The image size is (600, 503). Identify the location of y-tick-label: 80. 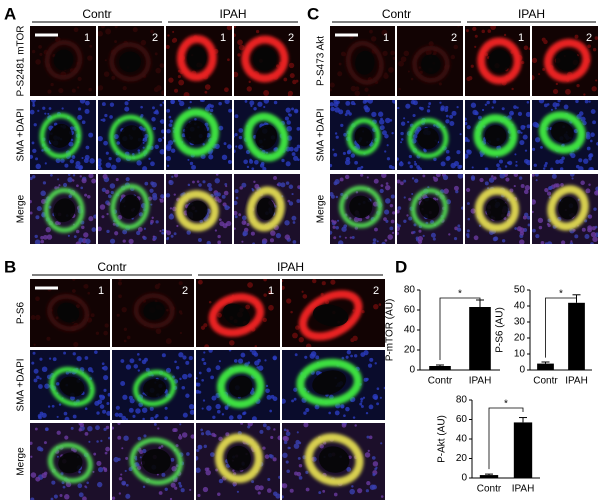
(462, 400).